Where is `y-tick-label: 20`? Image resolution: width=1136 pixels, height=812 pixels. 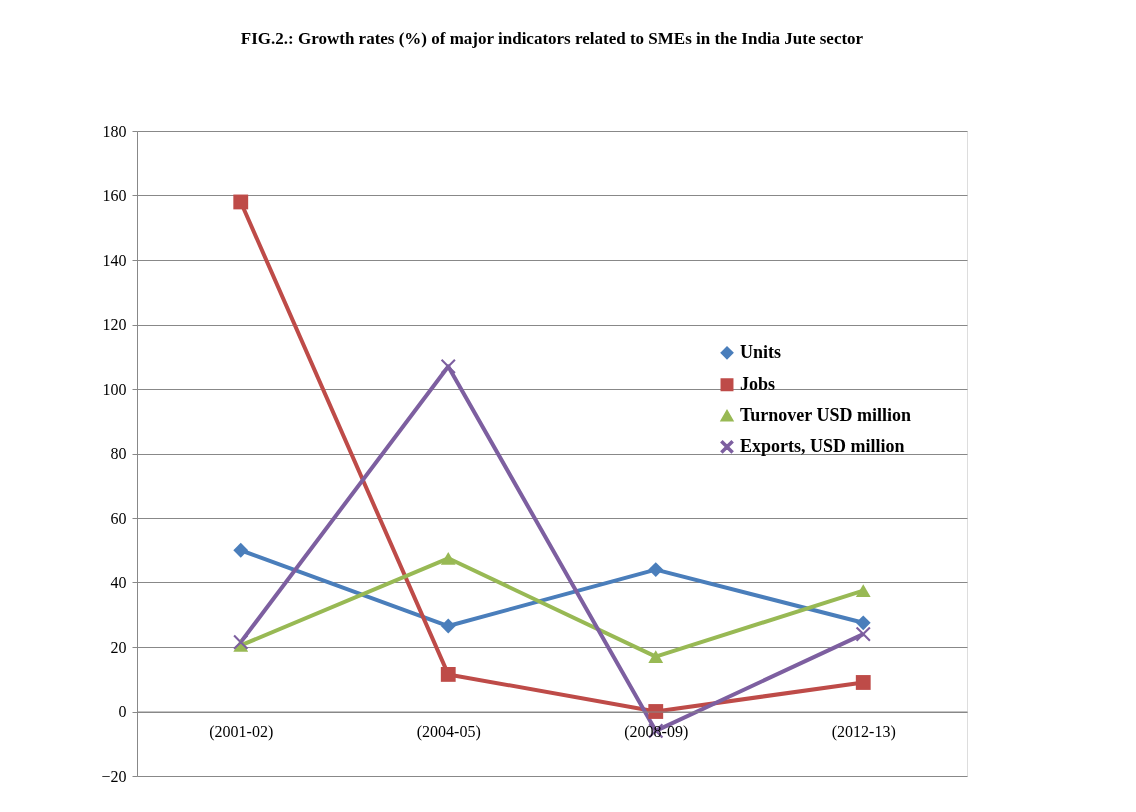
y-tick-label: 20 is located at coordinates (118, 647).